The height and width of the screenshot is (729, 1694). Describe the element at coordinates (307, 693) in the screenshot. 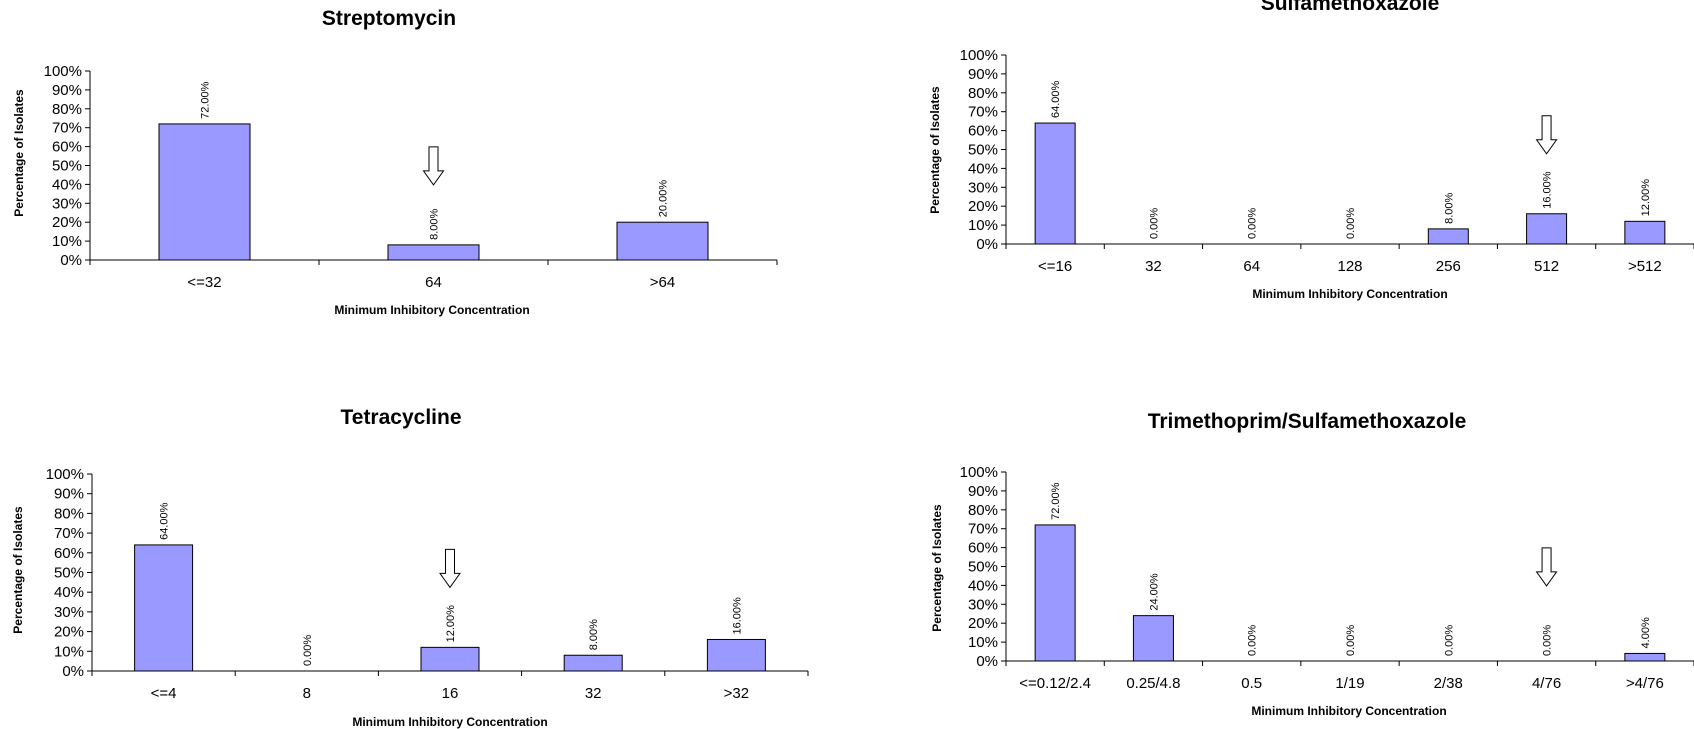

I see `x-tick-label: 8` at that location.